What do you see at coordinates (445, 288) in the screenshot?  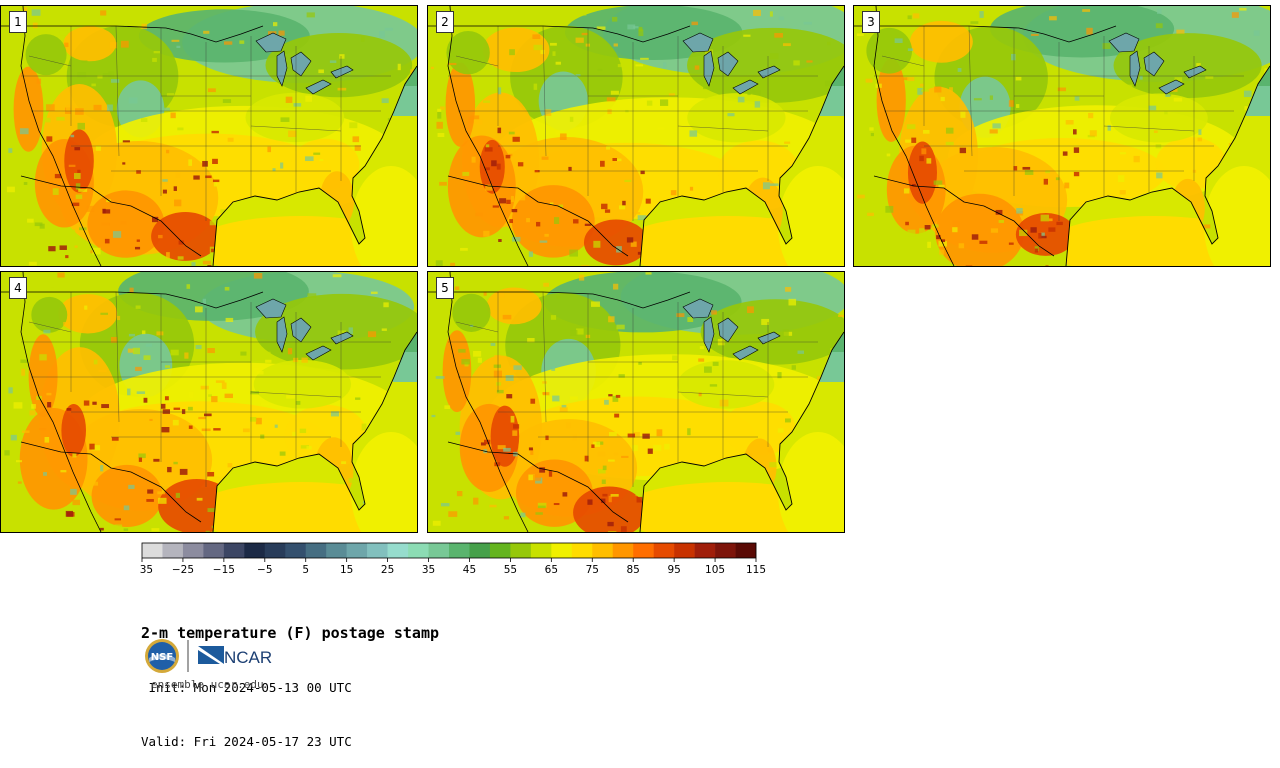 I see `panel-label: 5` at bounding box center [445, 288].